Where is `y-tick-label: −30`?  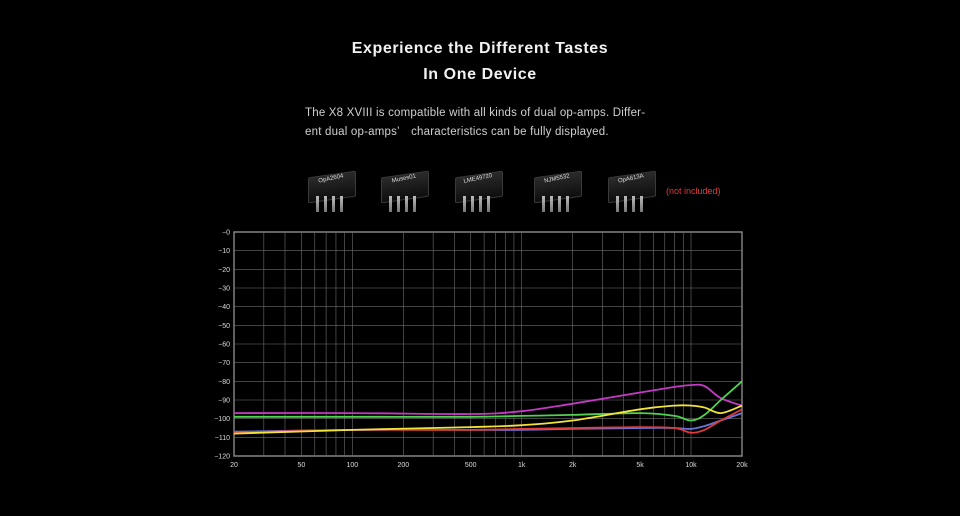 y-tick-label: −30 is located at coordinates (224, 289).